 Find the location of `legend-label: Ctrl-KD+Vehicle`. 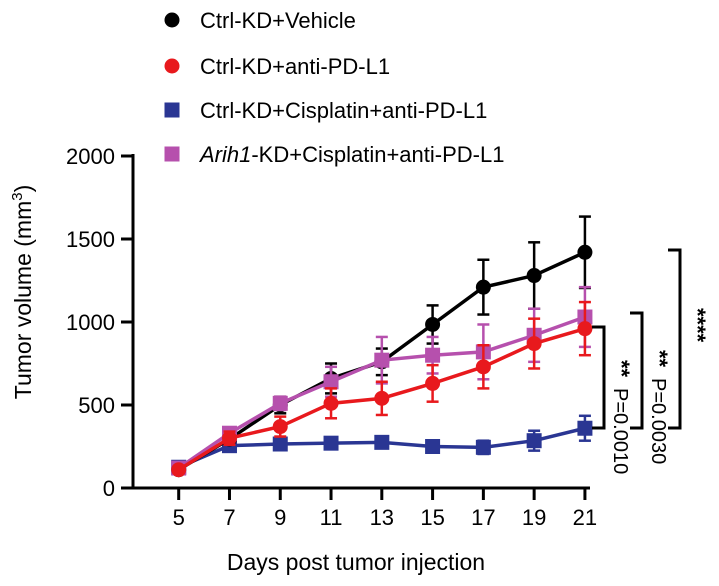

legend-label: Ctrl-KD+Vehicle is located at coordinates (278, 20).